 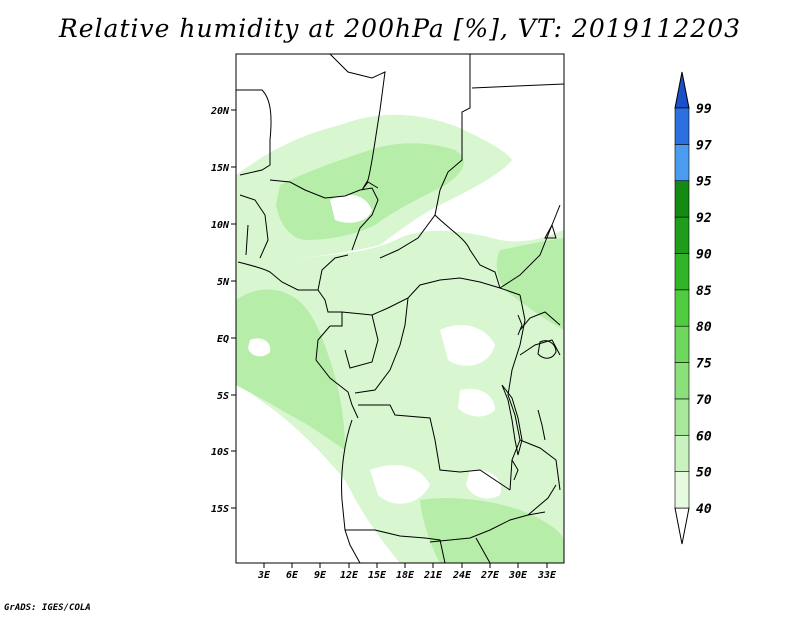 I want to click on humidity-west-core, so click(x=290, y=369).